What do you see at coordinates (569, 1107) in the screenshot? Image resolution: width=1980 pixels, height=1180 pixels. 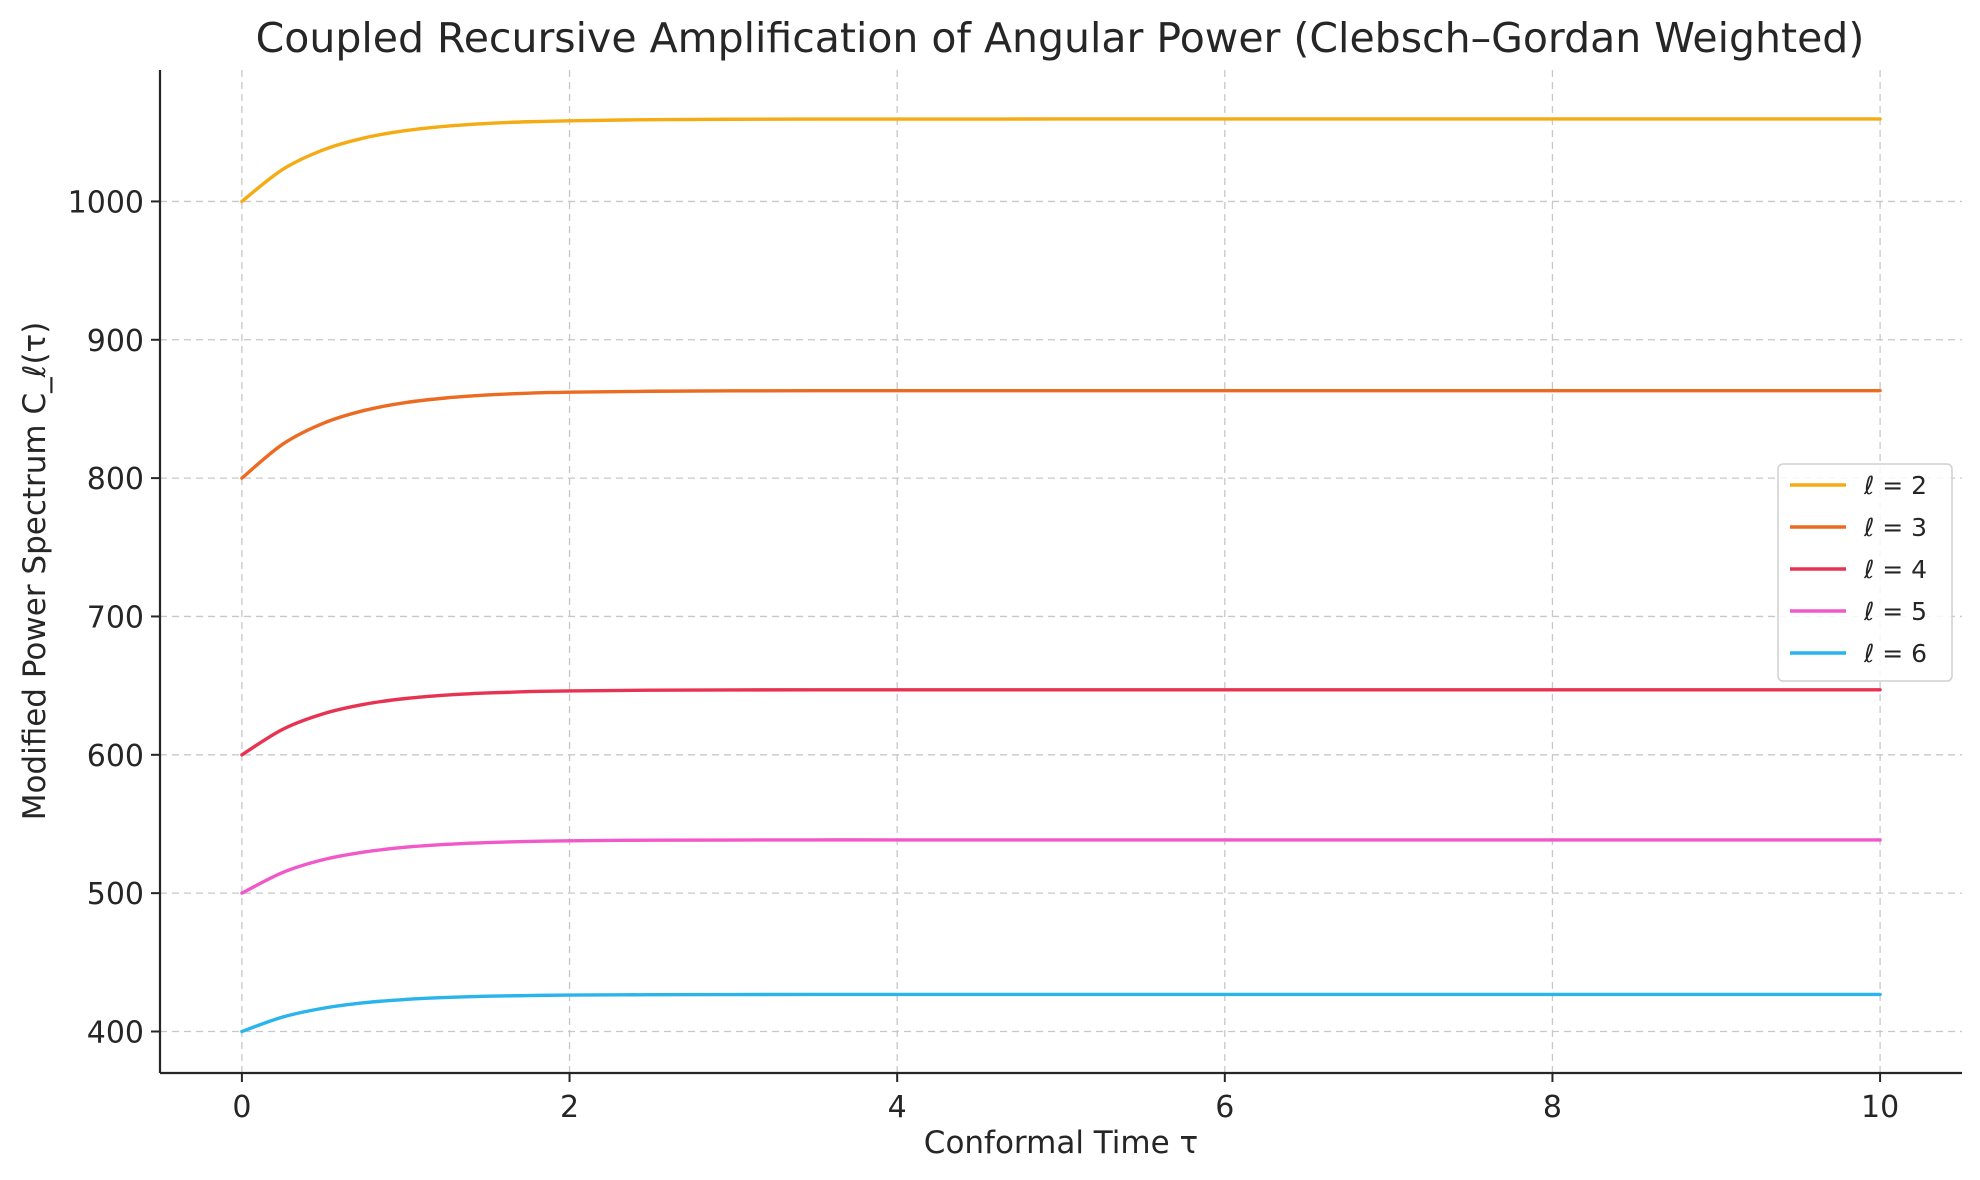 I see `x-tick-label: 2` at bounding box center [569, 1107].